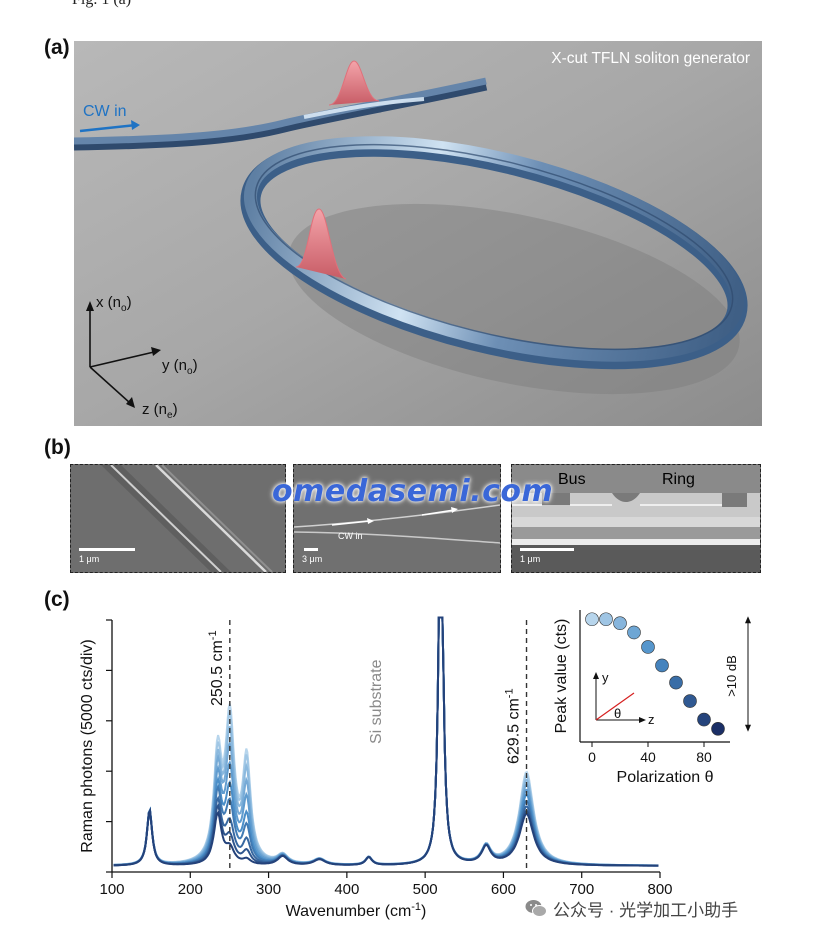 This screenshot has width=833, height=941. I want to click on y-axis-label: Raman photons (5000 cts/div), so click(87, 745).